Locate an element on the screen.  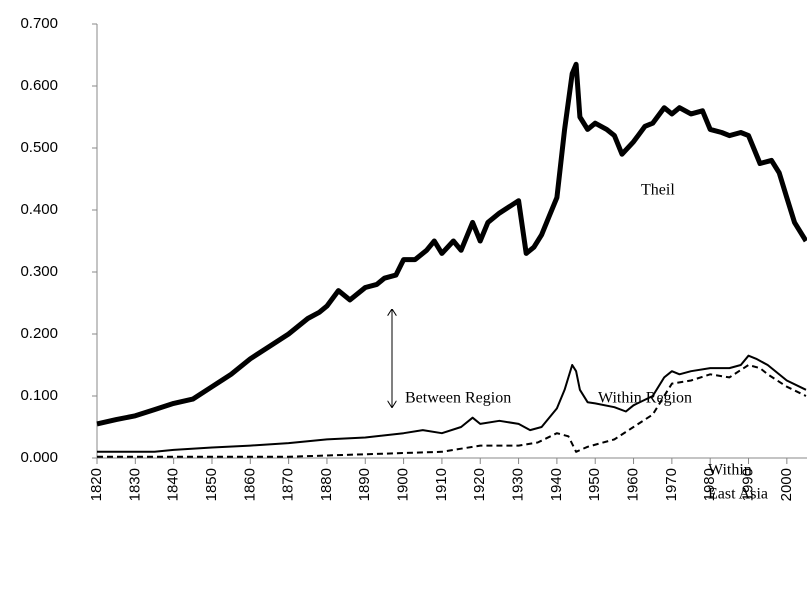
x-tick-label: 1950 is located at coordinates (594, 484).